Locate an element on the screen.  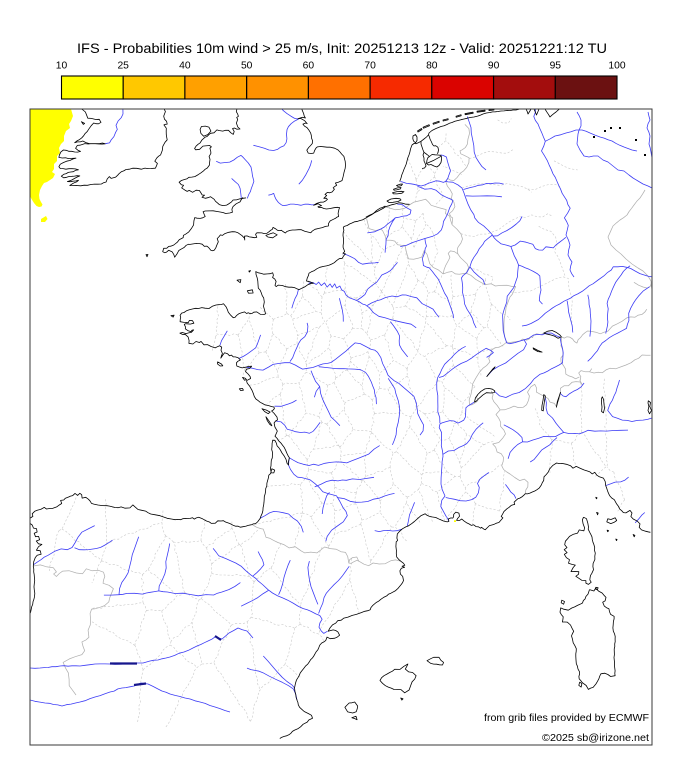
svg-text: 95 is located at coordinates (556, 66).